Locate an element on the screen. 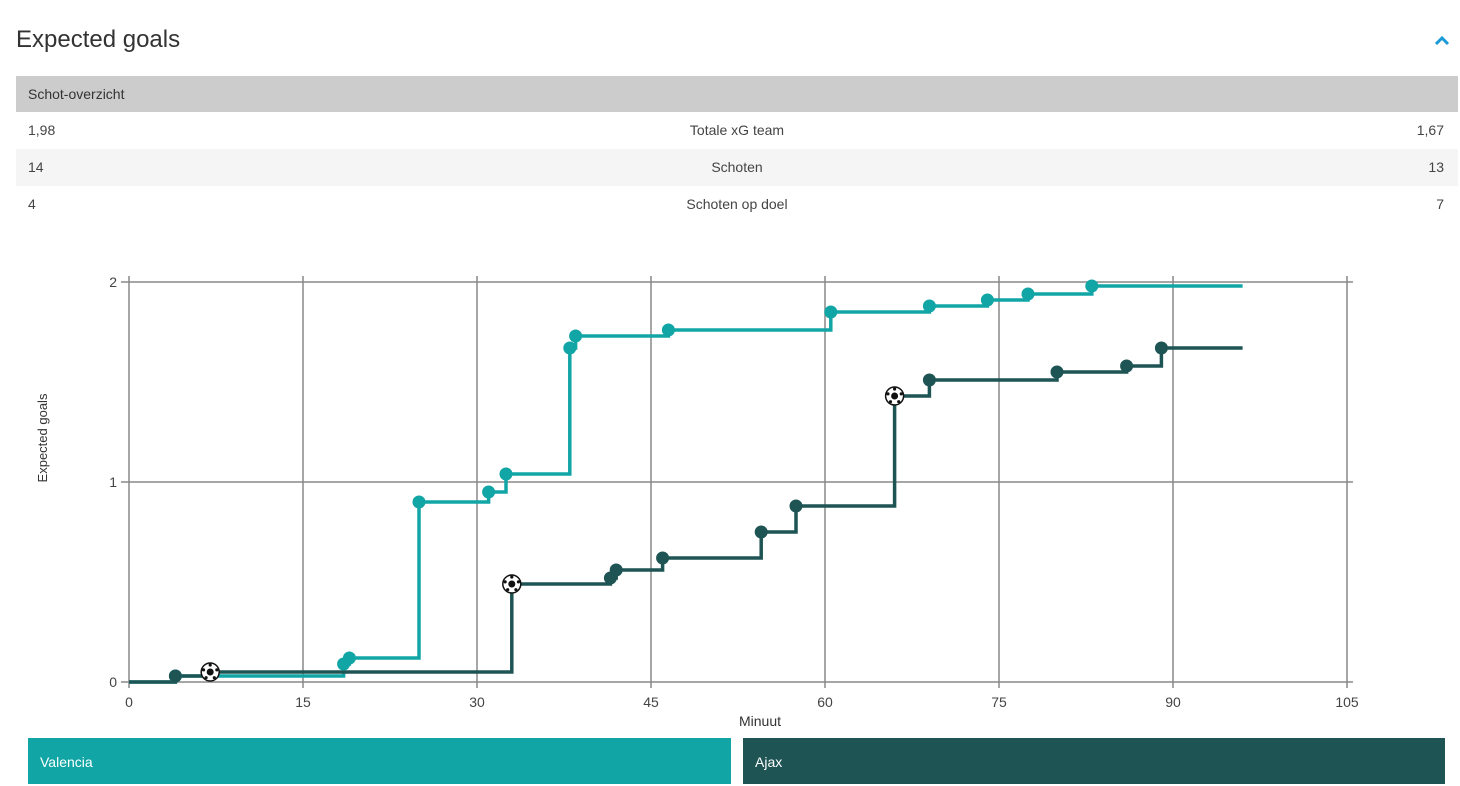 Image resolution: width=1460 pixels, height=786 pixels. row-label: Schoten op doel is located at coordinates (737, 204).